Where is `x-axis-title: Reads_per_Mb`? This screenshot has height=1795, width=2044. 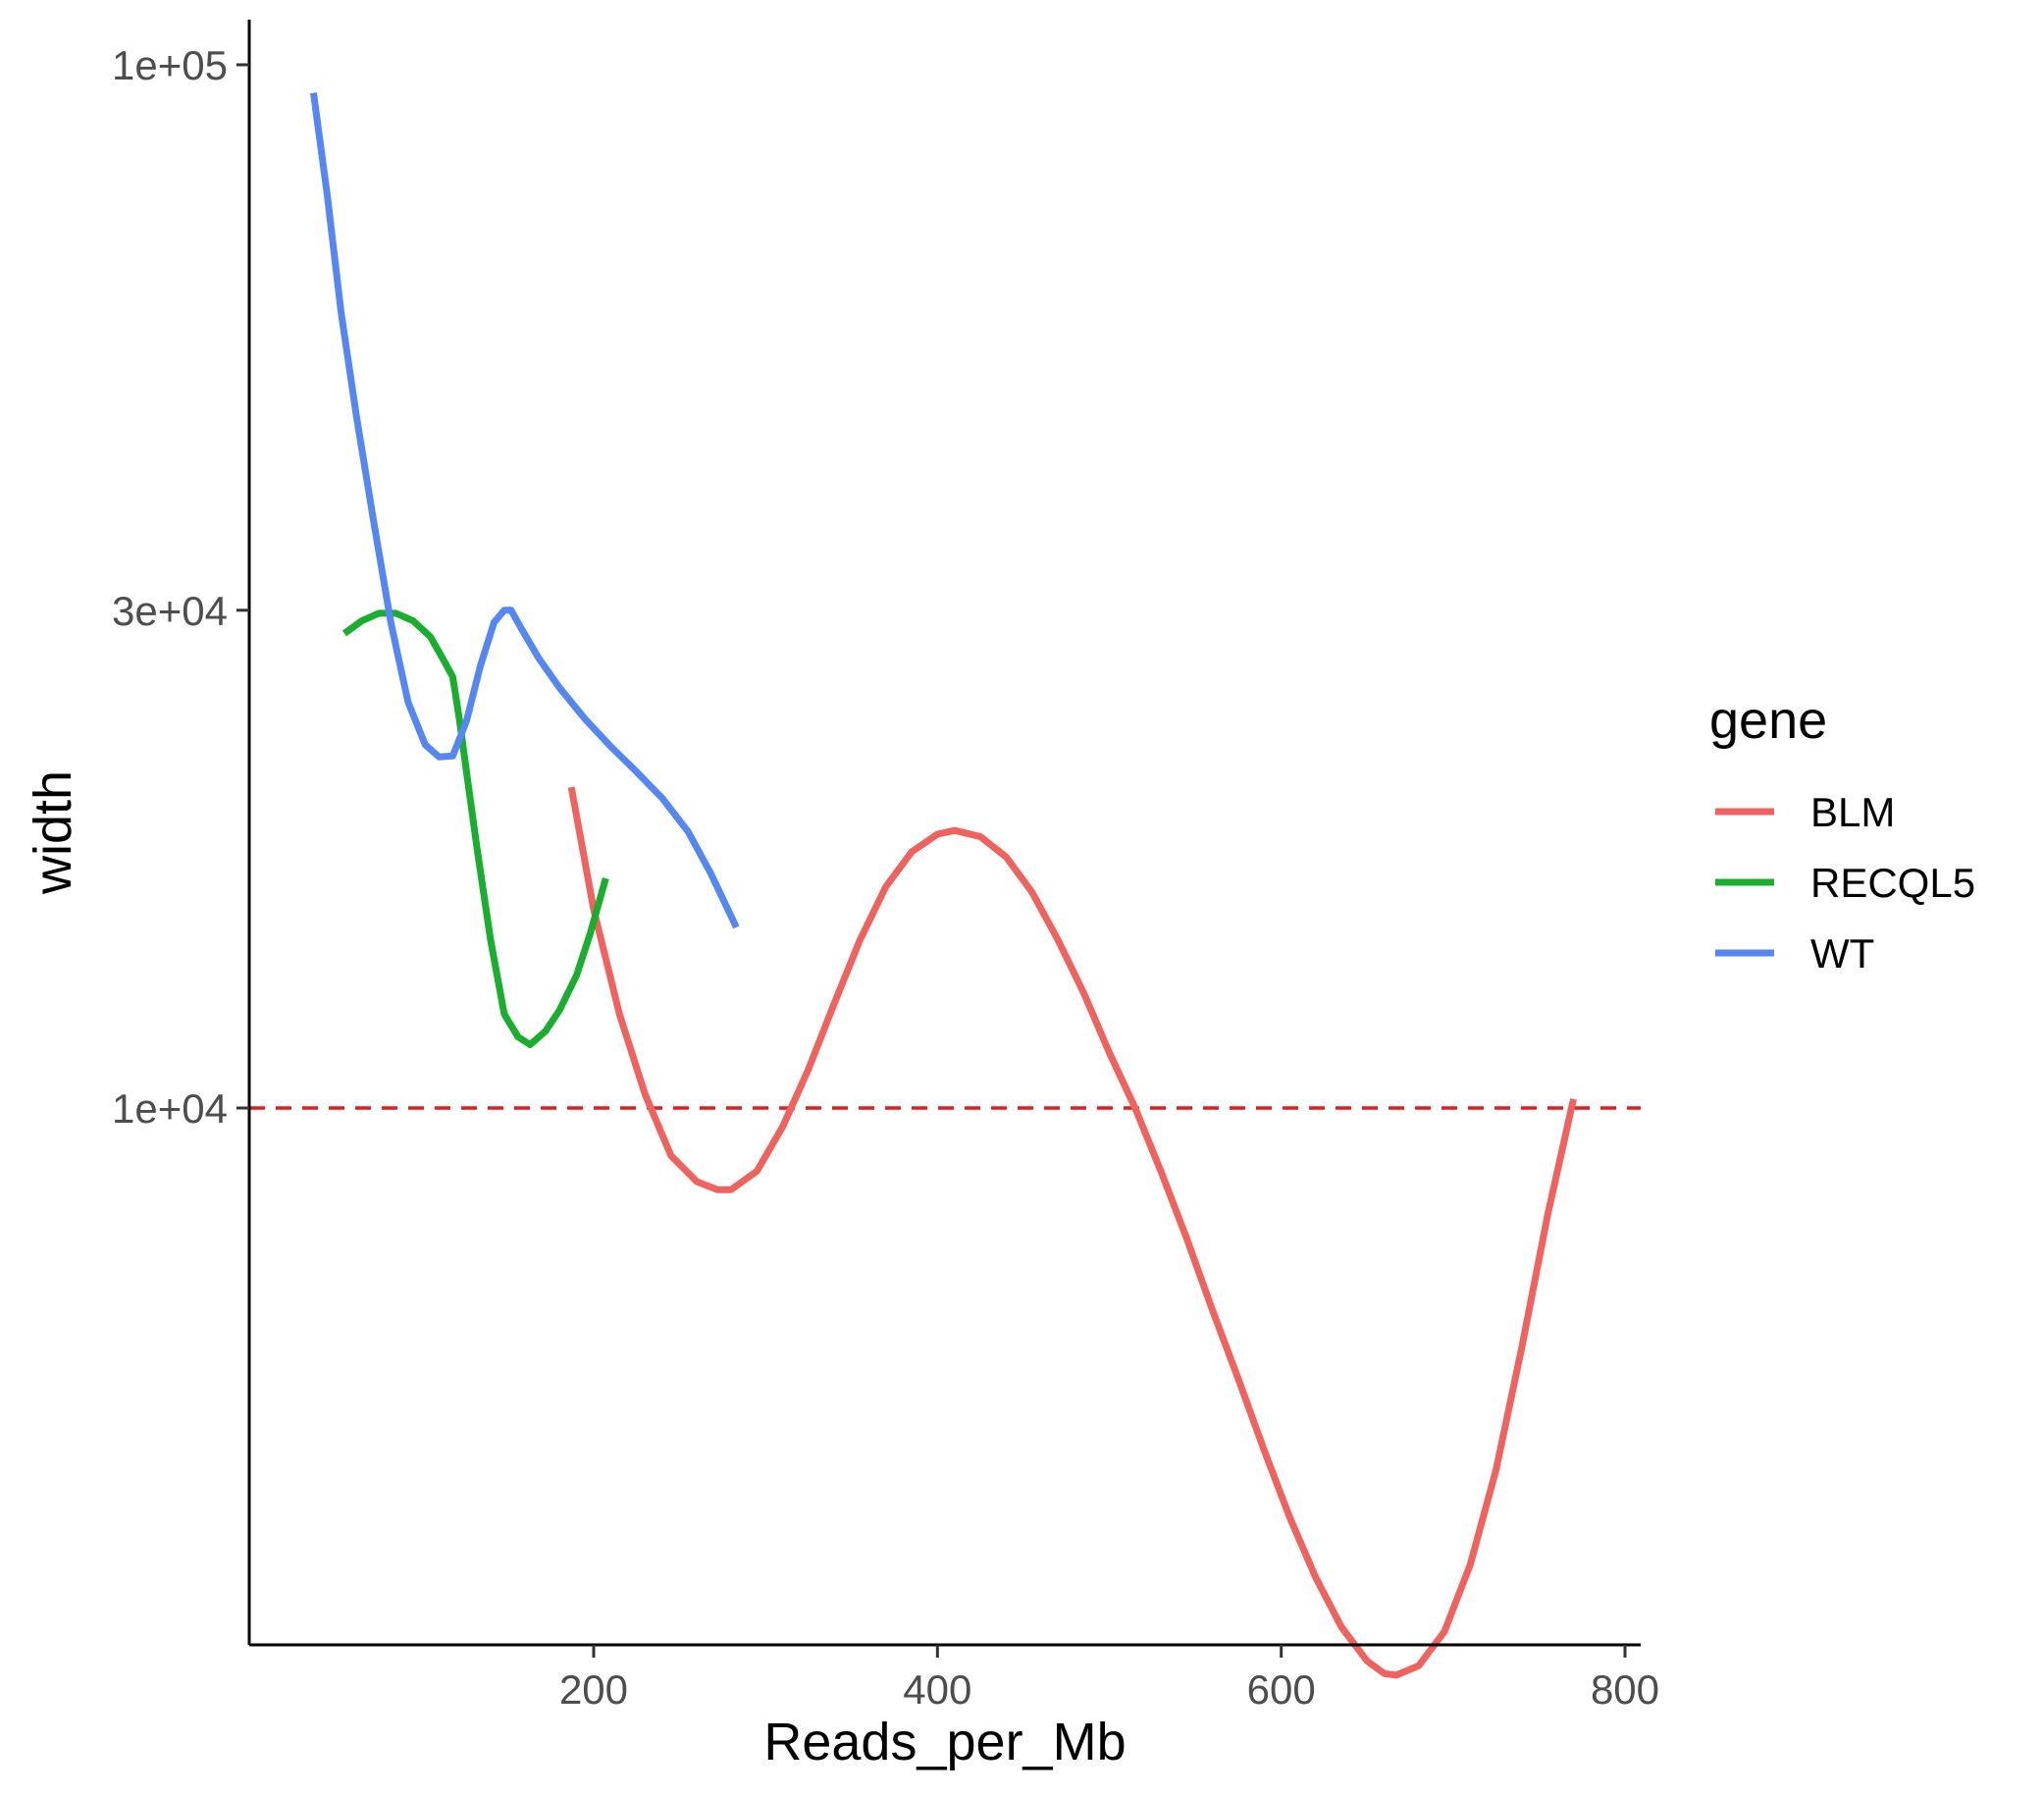 x-axis-title: Reads_per_Mb is located at coordinates (944, 1742).